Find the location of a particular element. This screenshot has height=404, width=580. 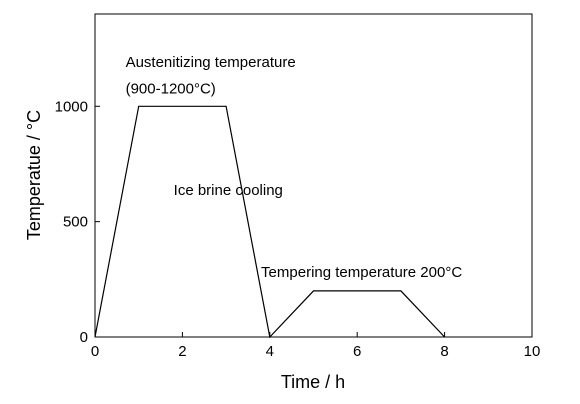

y-tick-label: 1000 is located at coordinates (71, 106).